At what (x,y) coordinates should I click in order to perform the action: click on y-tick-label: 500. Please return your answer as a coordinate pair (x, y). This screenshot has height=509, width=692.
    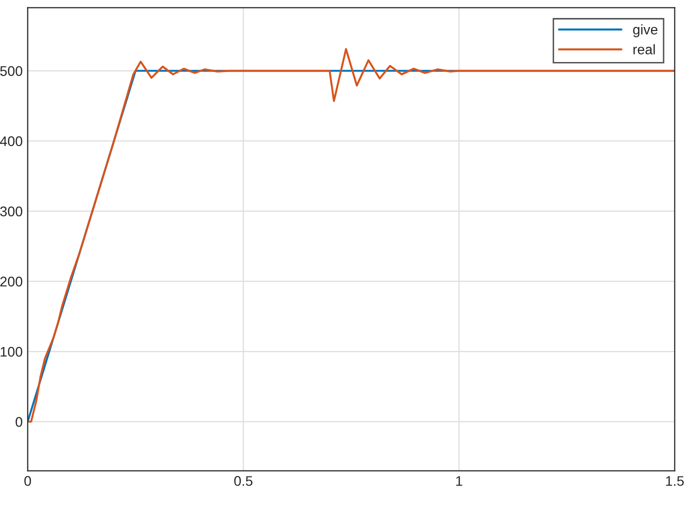
    Looking at the image, I should click on (11, 71).